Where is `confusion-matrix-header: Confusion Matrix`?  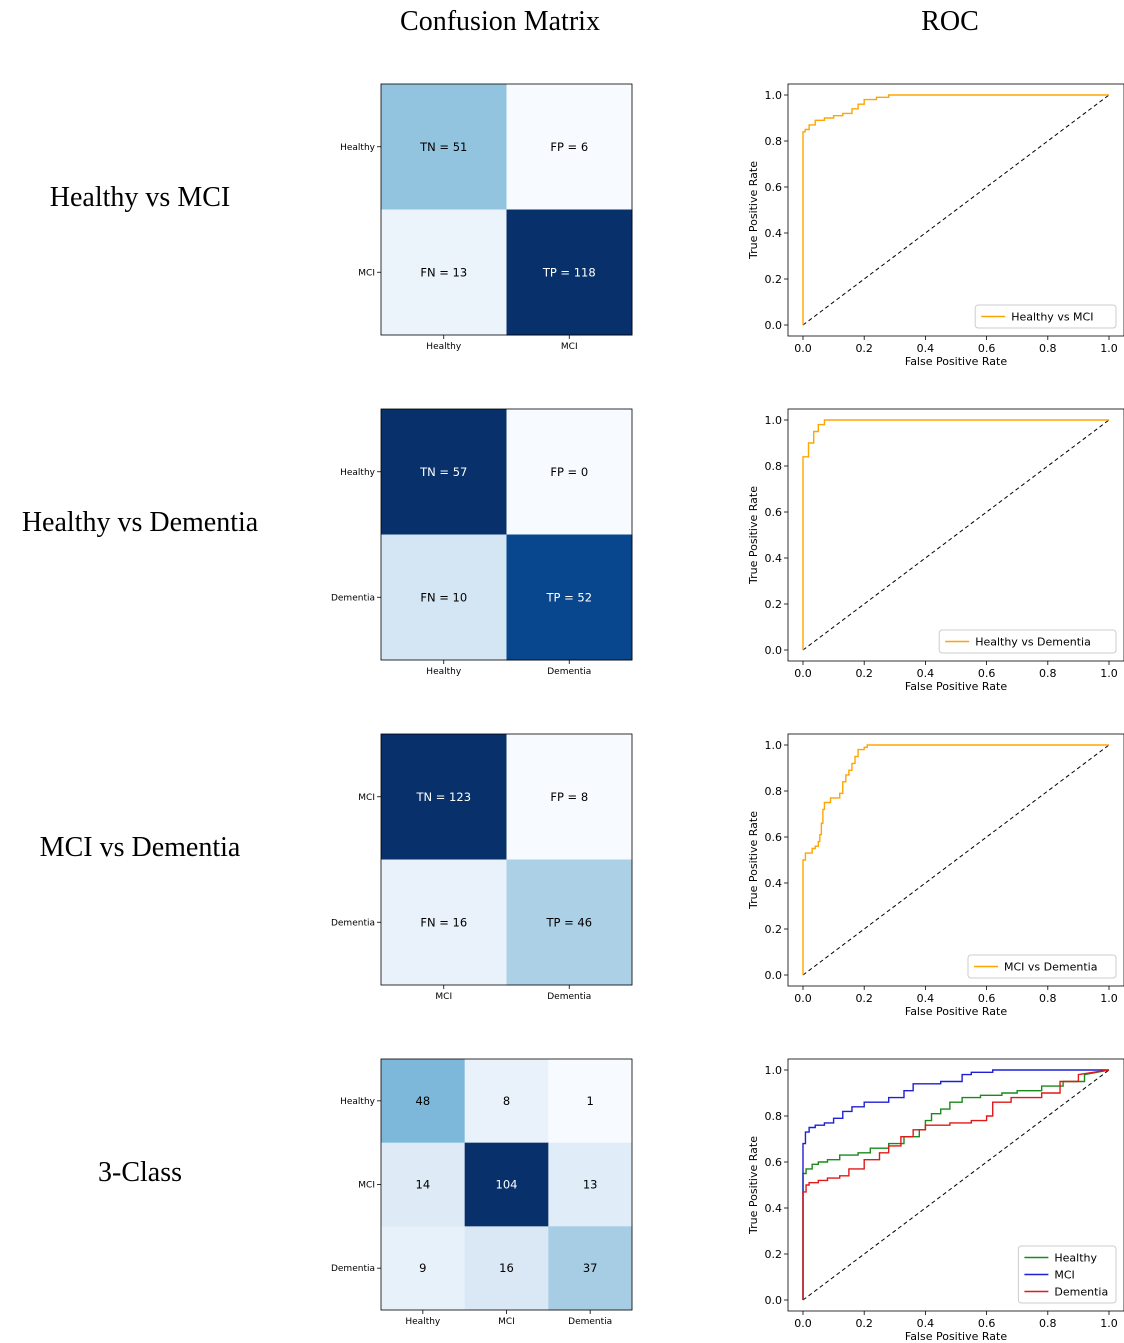 confusion-matrix-header: Confusion Matrix is located at coordinates (500, 21).